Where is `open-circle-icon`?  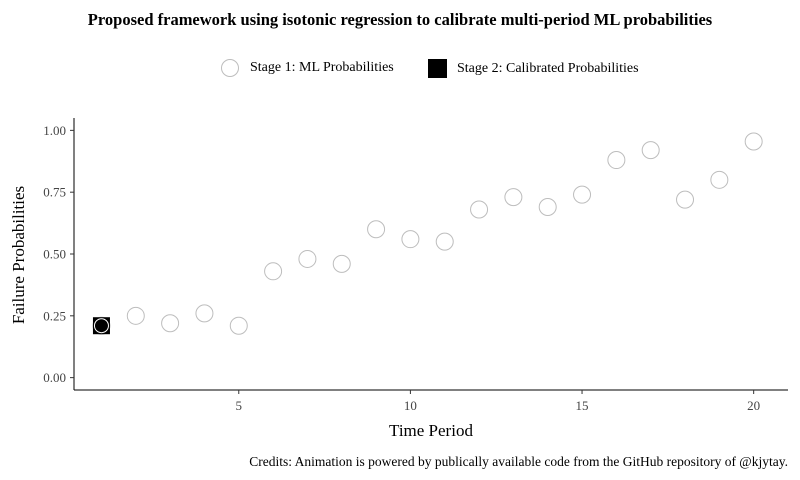
open-circle-icon is located at coordinates (230, 68).